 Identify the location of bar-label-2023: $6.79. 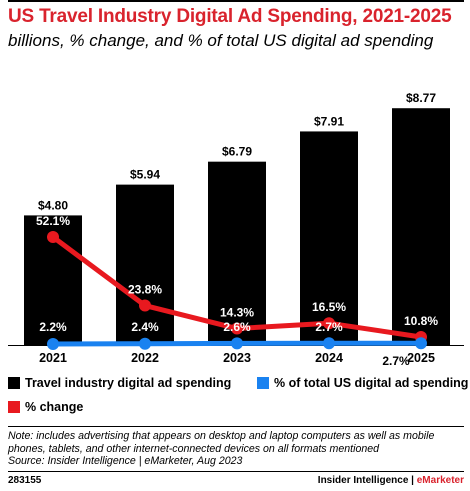
(237, 152).